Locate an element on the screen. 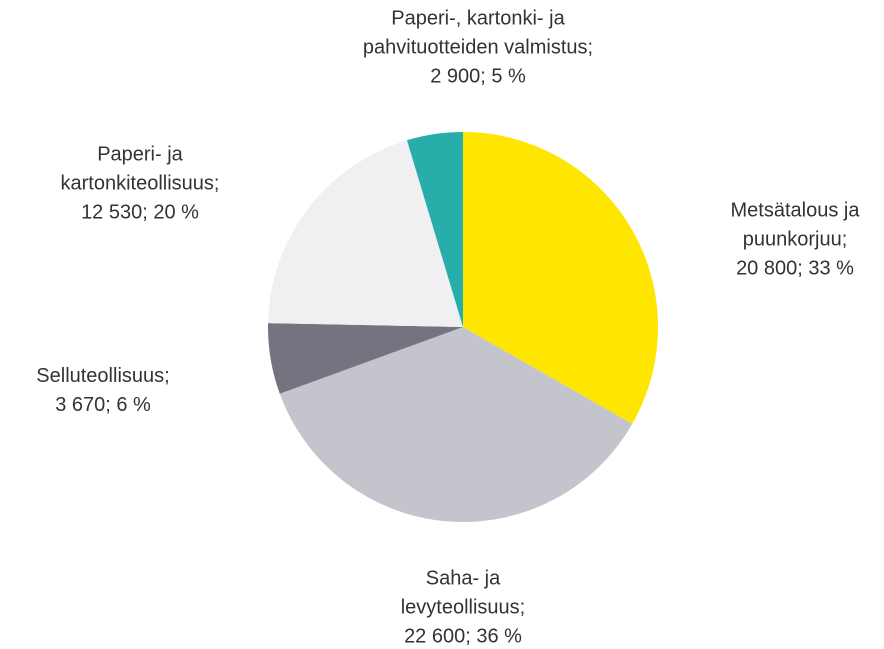 This screenshot has height=649, width=884. slice-label: Saha- ja levyteollisuus; 22 600; 36 % is located at coordinates (463, 607).